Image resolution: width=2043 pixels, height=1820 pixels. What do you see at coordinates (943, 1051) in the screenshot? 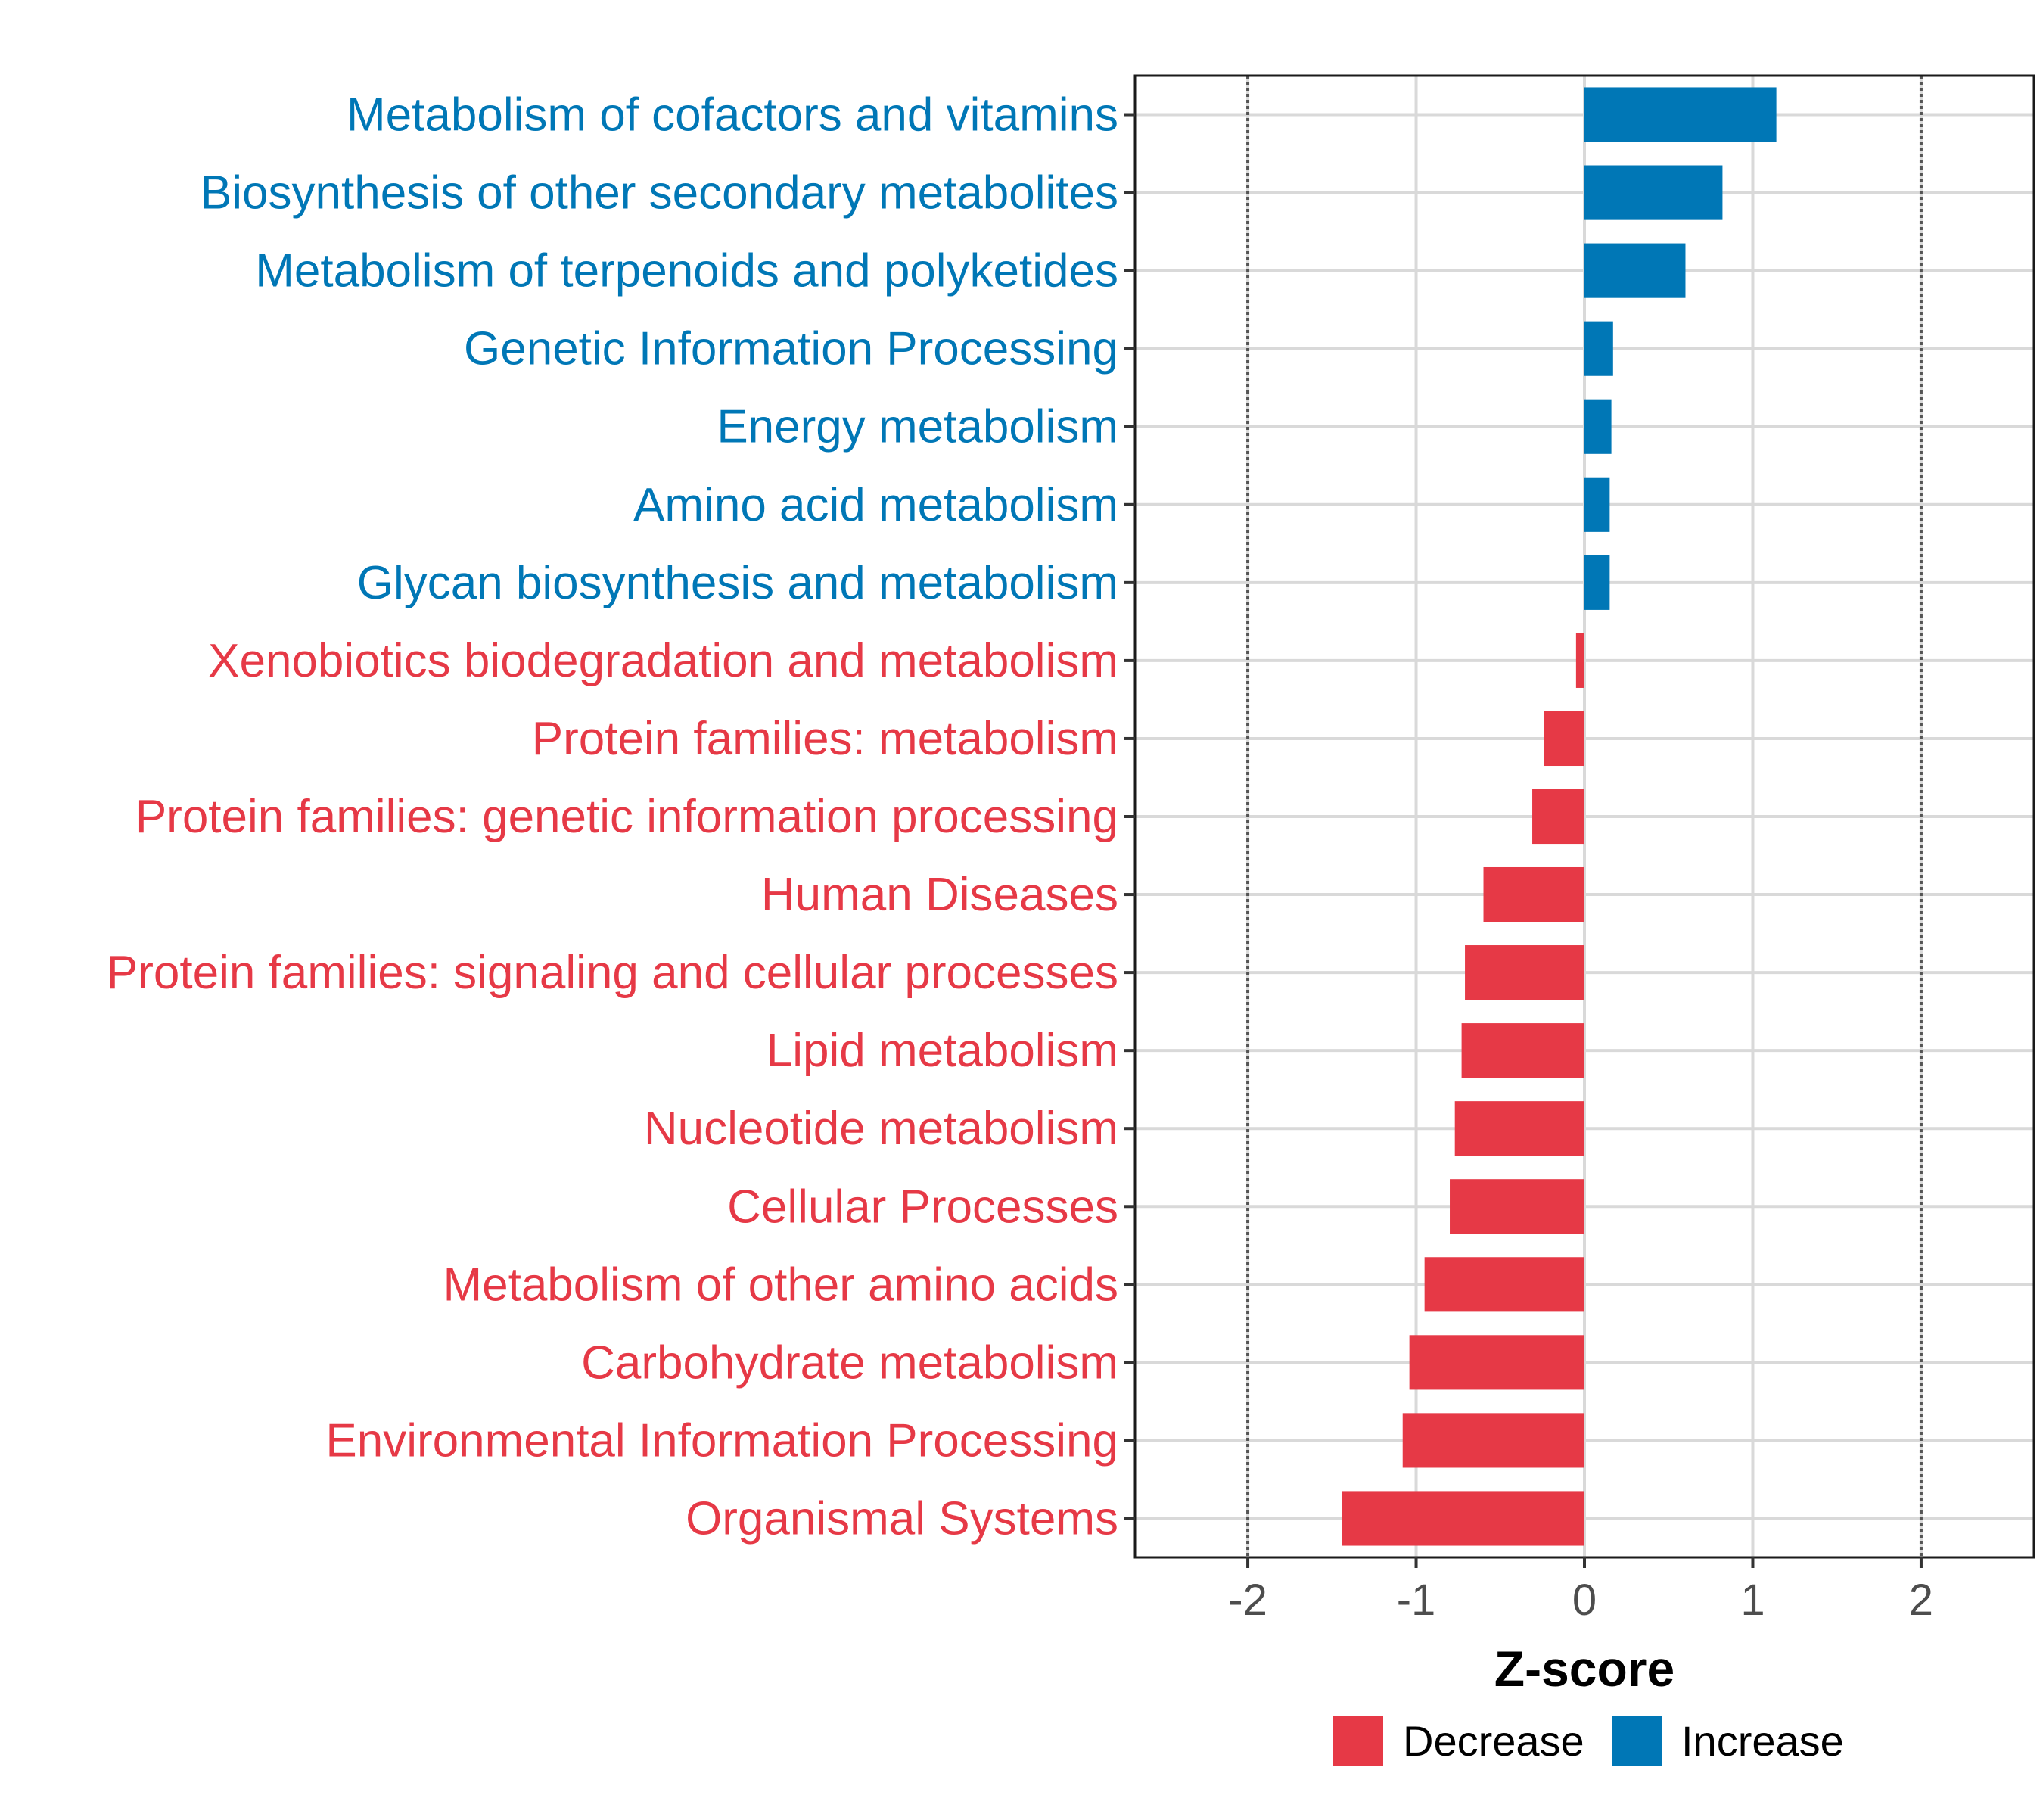
I see `category-label: Lipid metabolism` at bounding box center [943, 1051].